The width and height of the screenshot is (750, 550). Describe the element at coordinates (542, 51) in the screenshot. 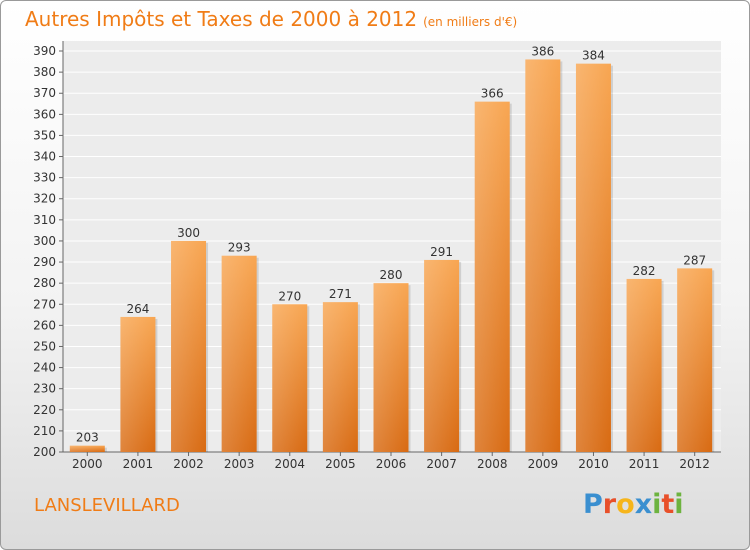

I see `data-label: 386` at that location.